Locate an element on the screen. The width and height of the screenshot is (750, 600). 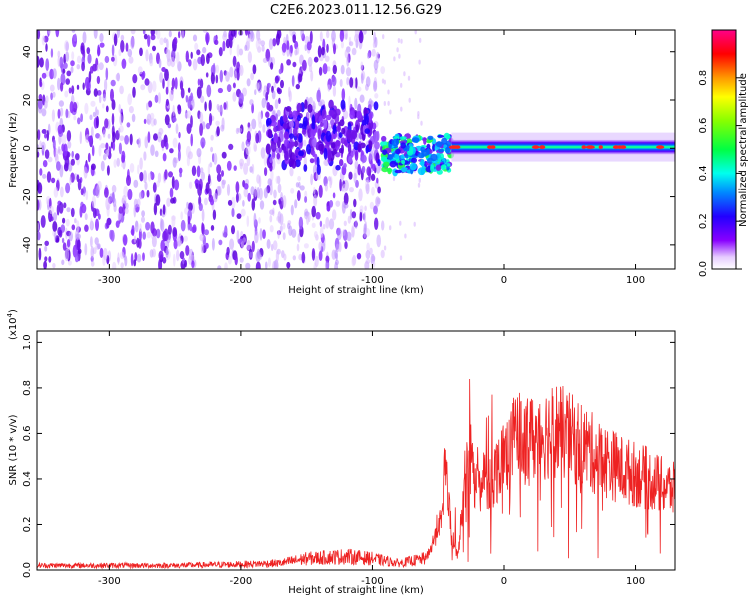
colorbar-tick-label: 0.0 is located at coordinates (703, 269).